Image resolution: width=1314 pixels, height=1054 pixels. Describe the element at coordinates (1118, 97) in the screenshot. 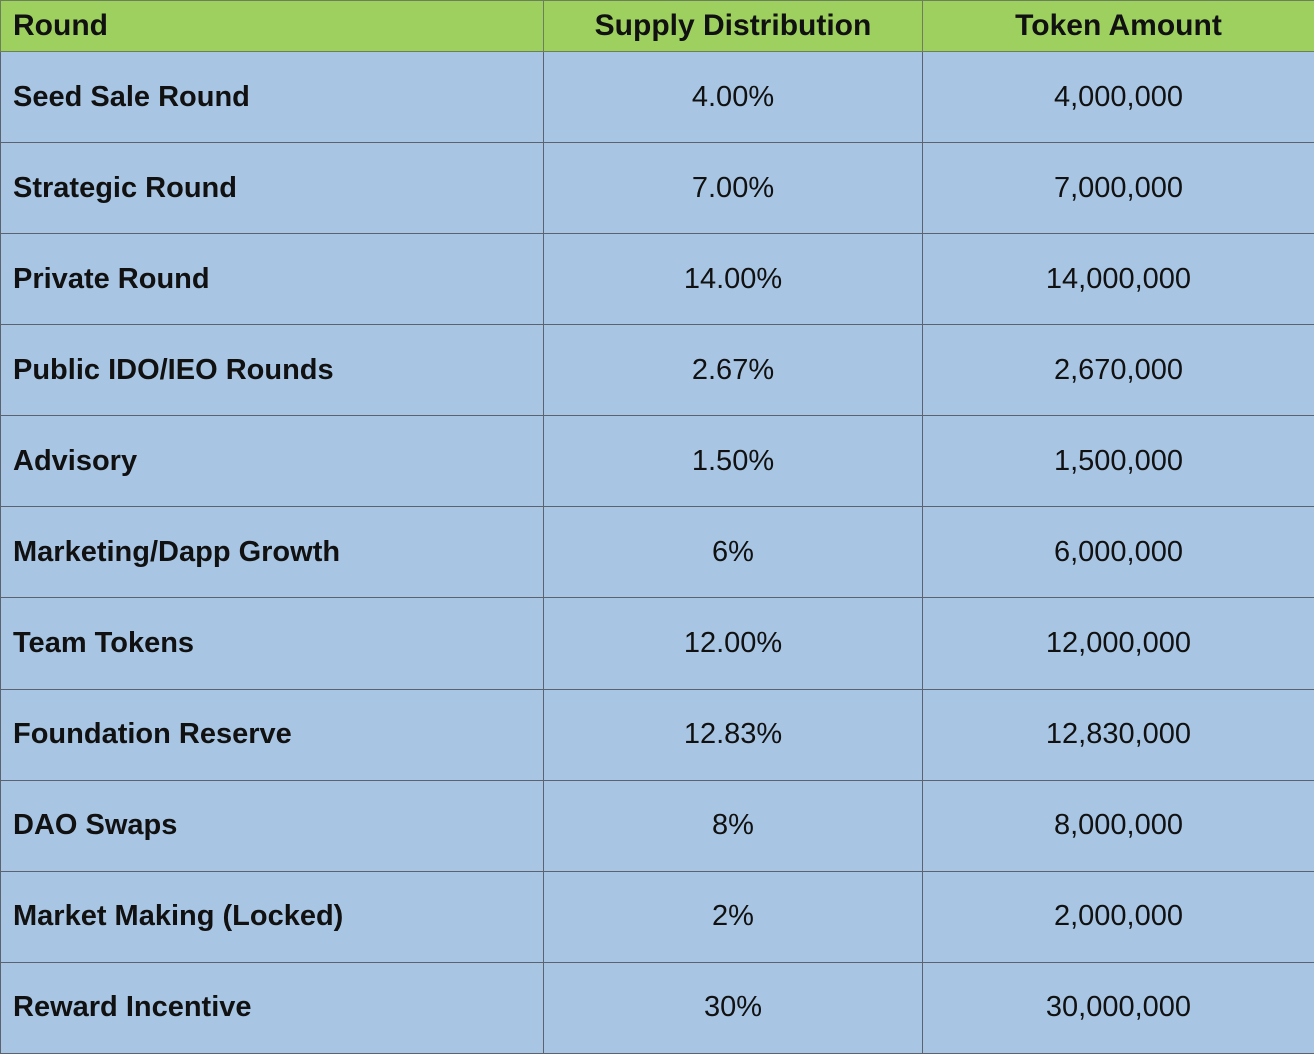

I see `amount-cell: 4,000,000` at that location.